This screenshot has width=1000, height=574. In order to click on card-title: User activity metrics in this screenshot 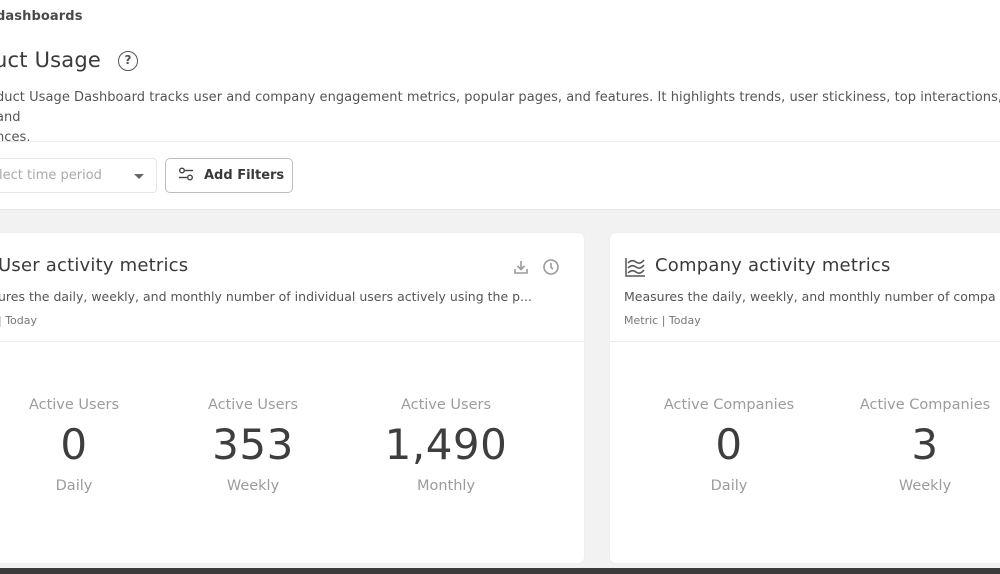, I will do `click(94, 265)`.